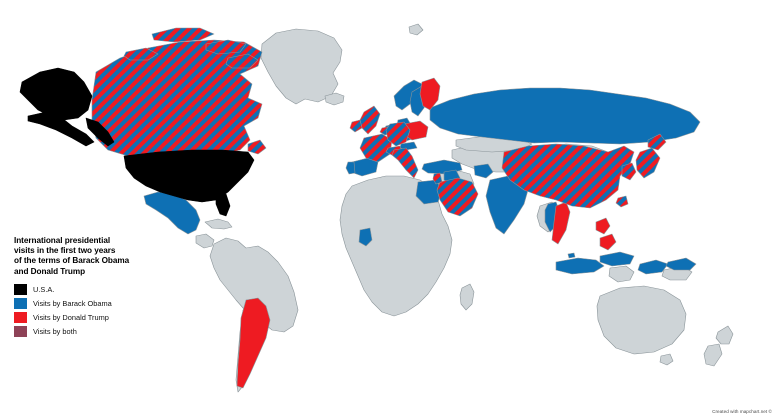 This screenshot has height=420, width=780. What do you see at coordinates (223, 205) in the screenshot?
I see `region-usa-florida` at bounding box center [223, 205].